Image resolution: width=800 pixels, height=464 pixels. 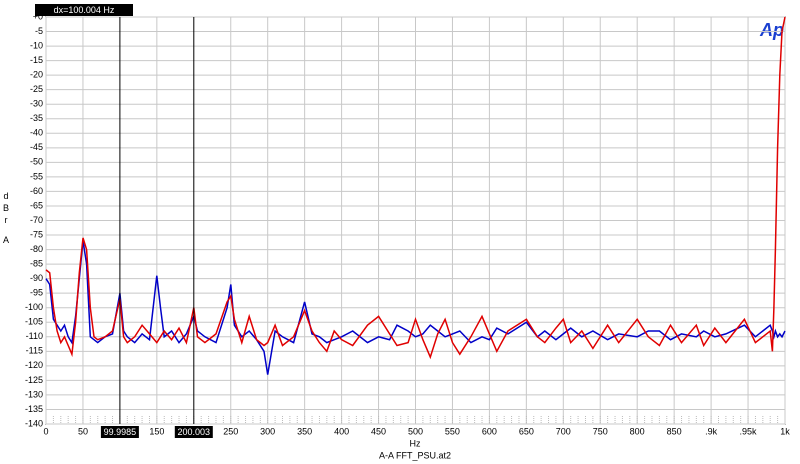 What do you see at coordinates (36, 249) in the screenshot?
I see `y-tick-label: -80` at bounding box center [36, 249].